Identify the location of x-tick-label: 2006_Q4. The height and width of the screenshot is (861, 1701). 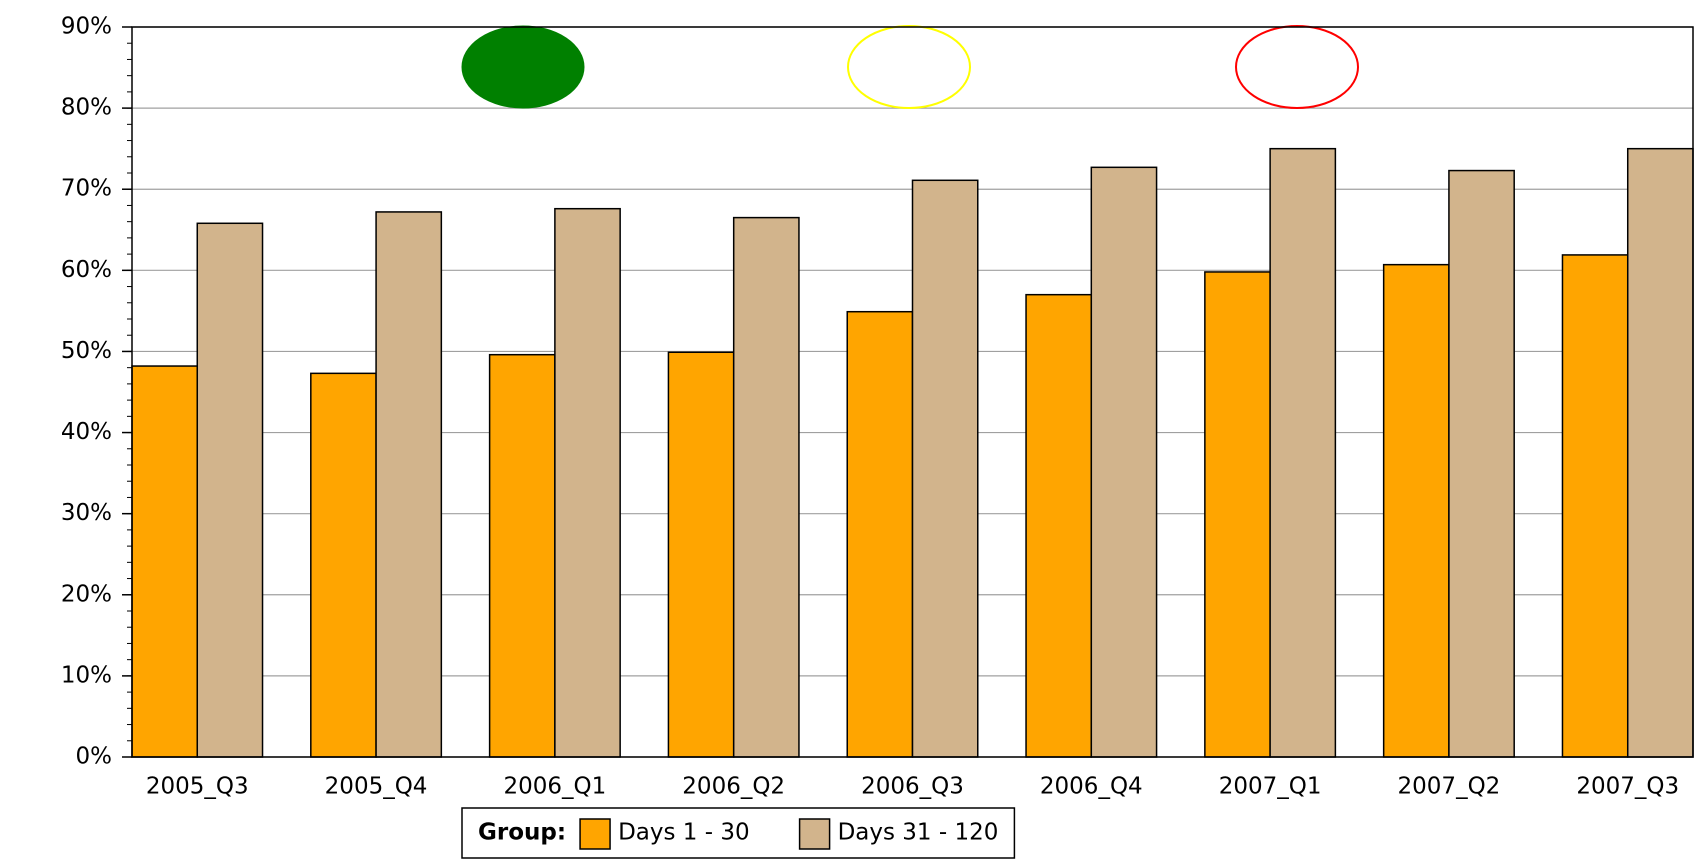
(1091, 787).